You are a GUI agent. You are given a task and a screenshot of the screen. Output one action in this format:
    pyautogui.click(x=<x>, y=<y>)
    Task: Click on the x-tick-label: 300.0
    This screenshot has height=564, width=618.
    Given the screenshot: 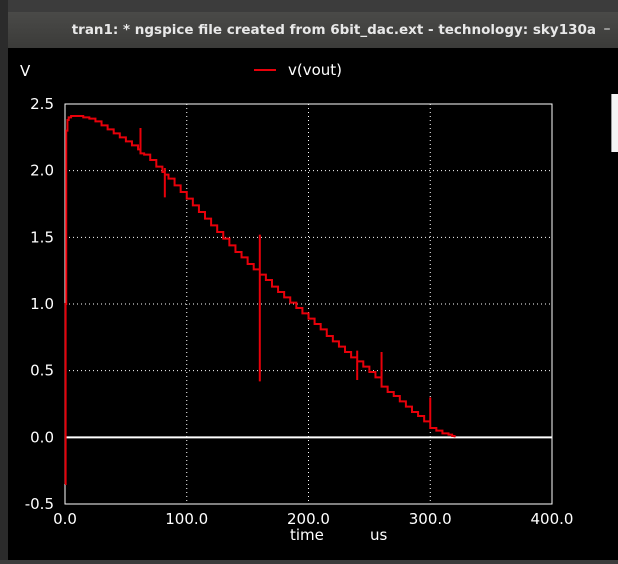 What is the action you would take?
    pyautogui.click(x=430, y=519)
    